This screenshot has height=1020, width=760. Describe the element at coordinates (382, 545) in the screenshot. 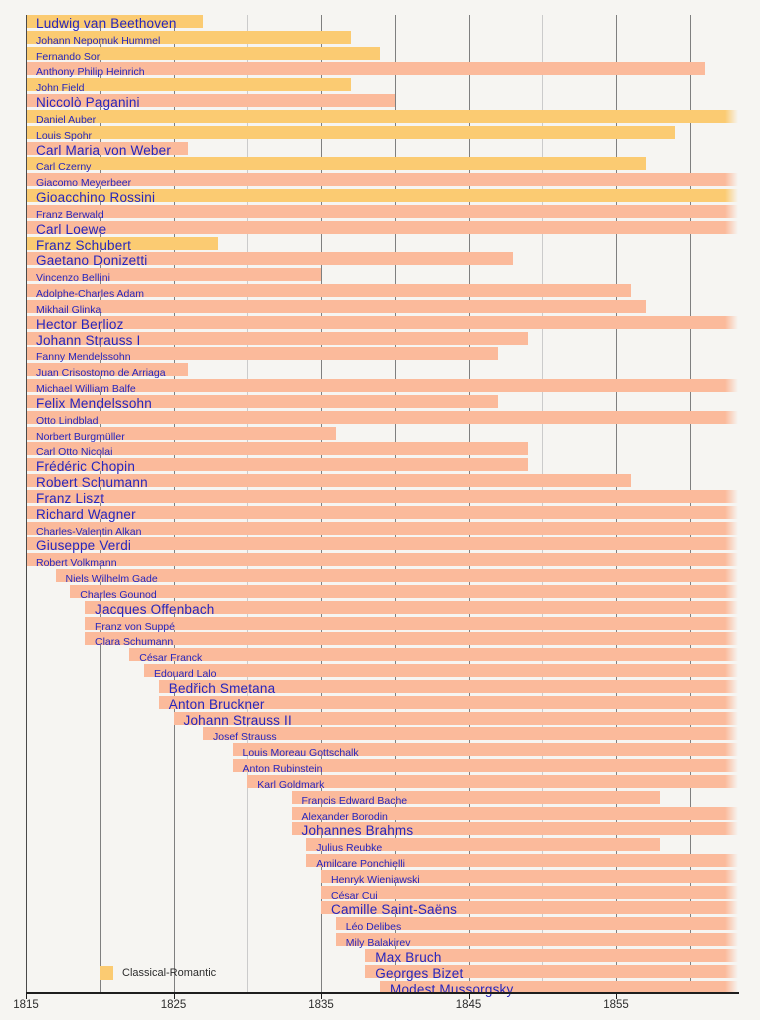

I see `lifespan-bar: Giuseppe Verdi` at that location.